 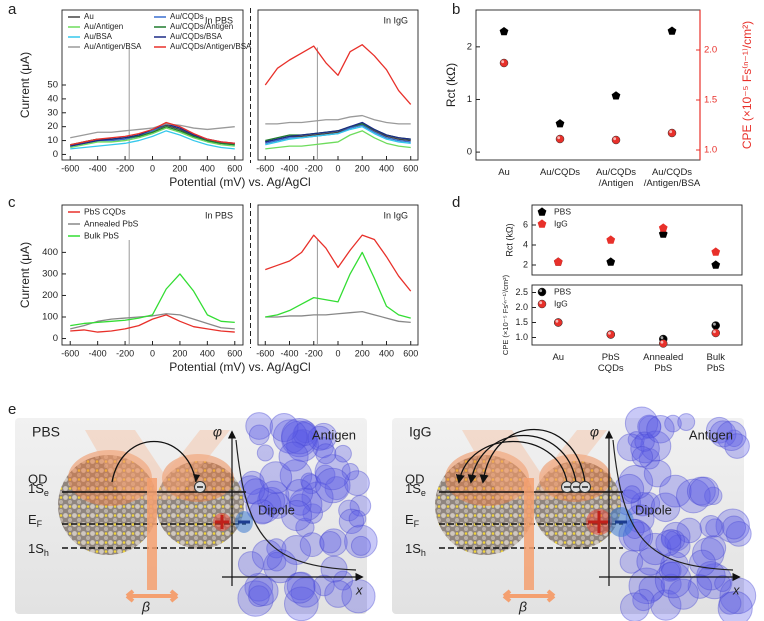 What do you see at coordinates (12, 202) in the screenshot?
I see `panel-label: c` at bounding box center [12, 202].